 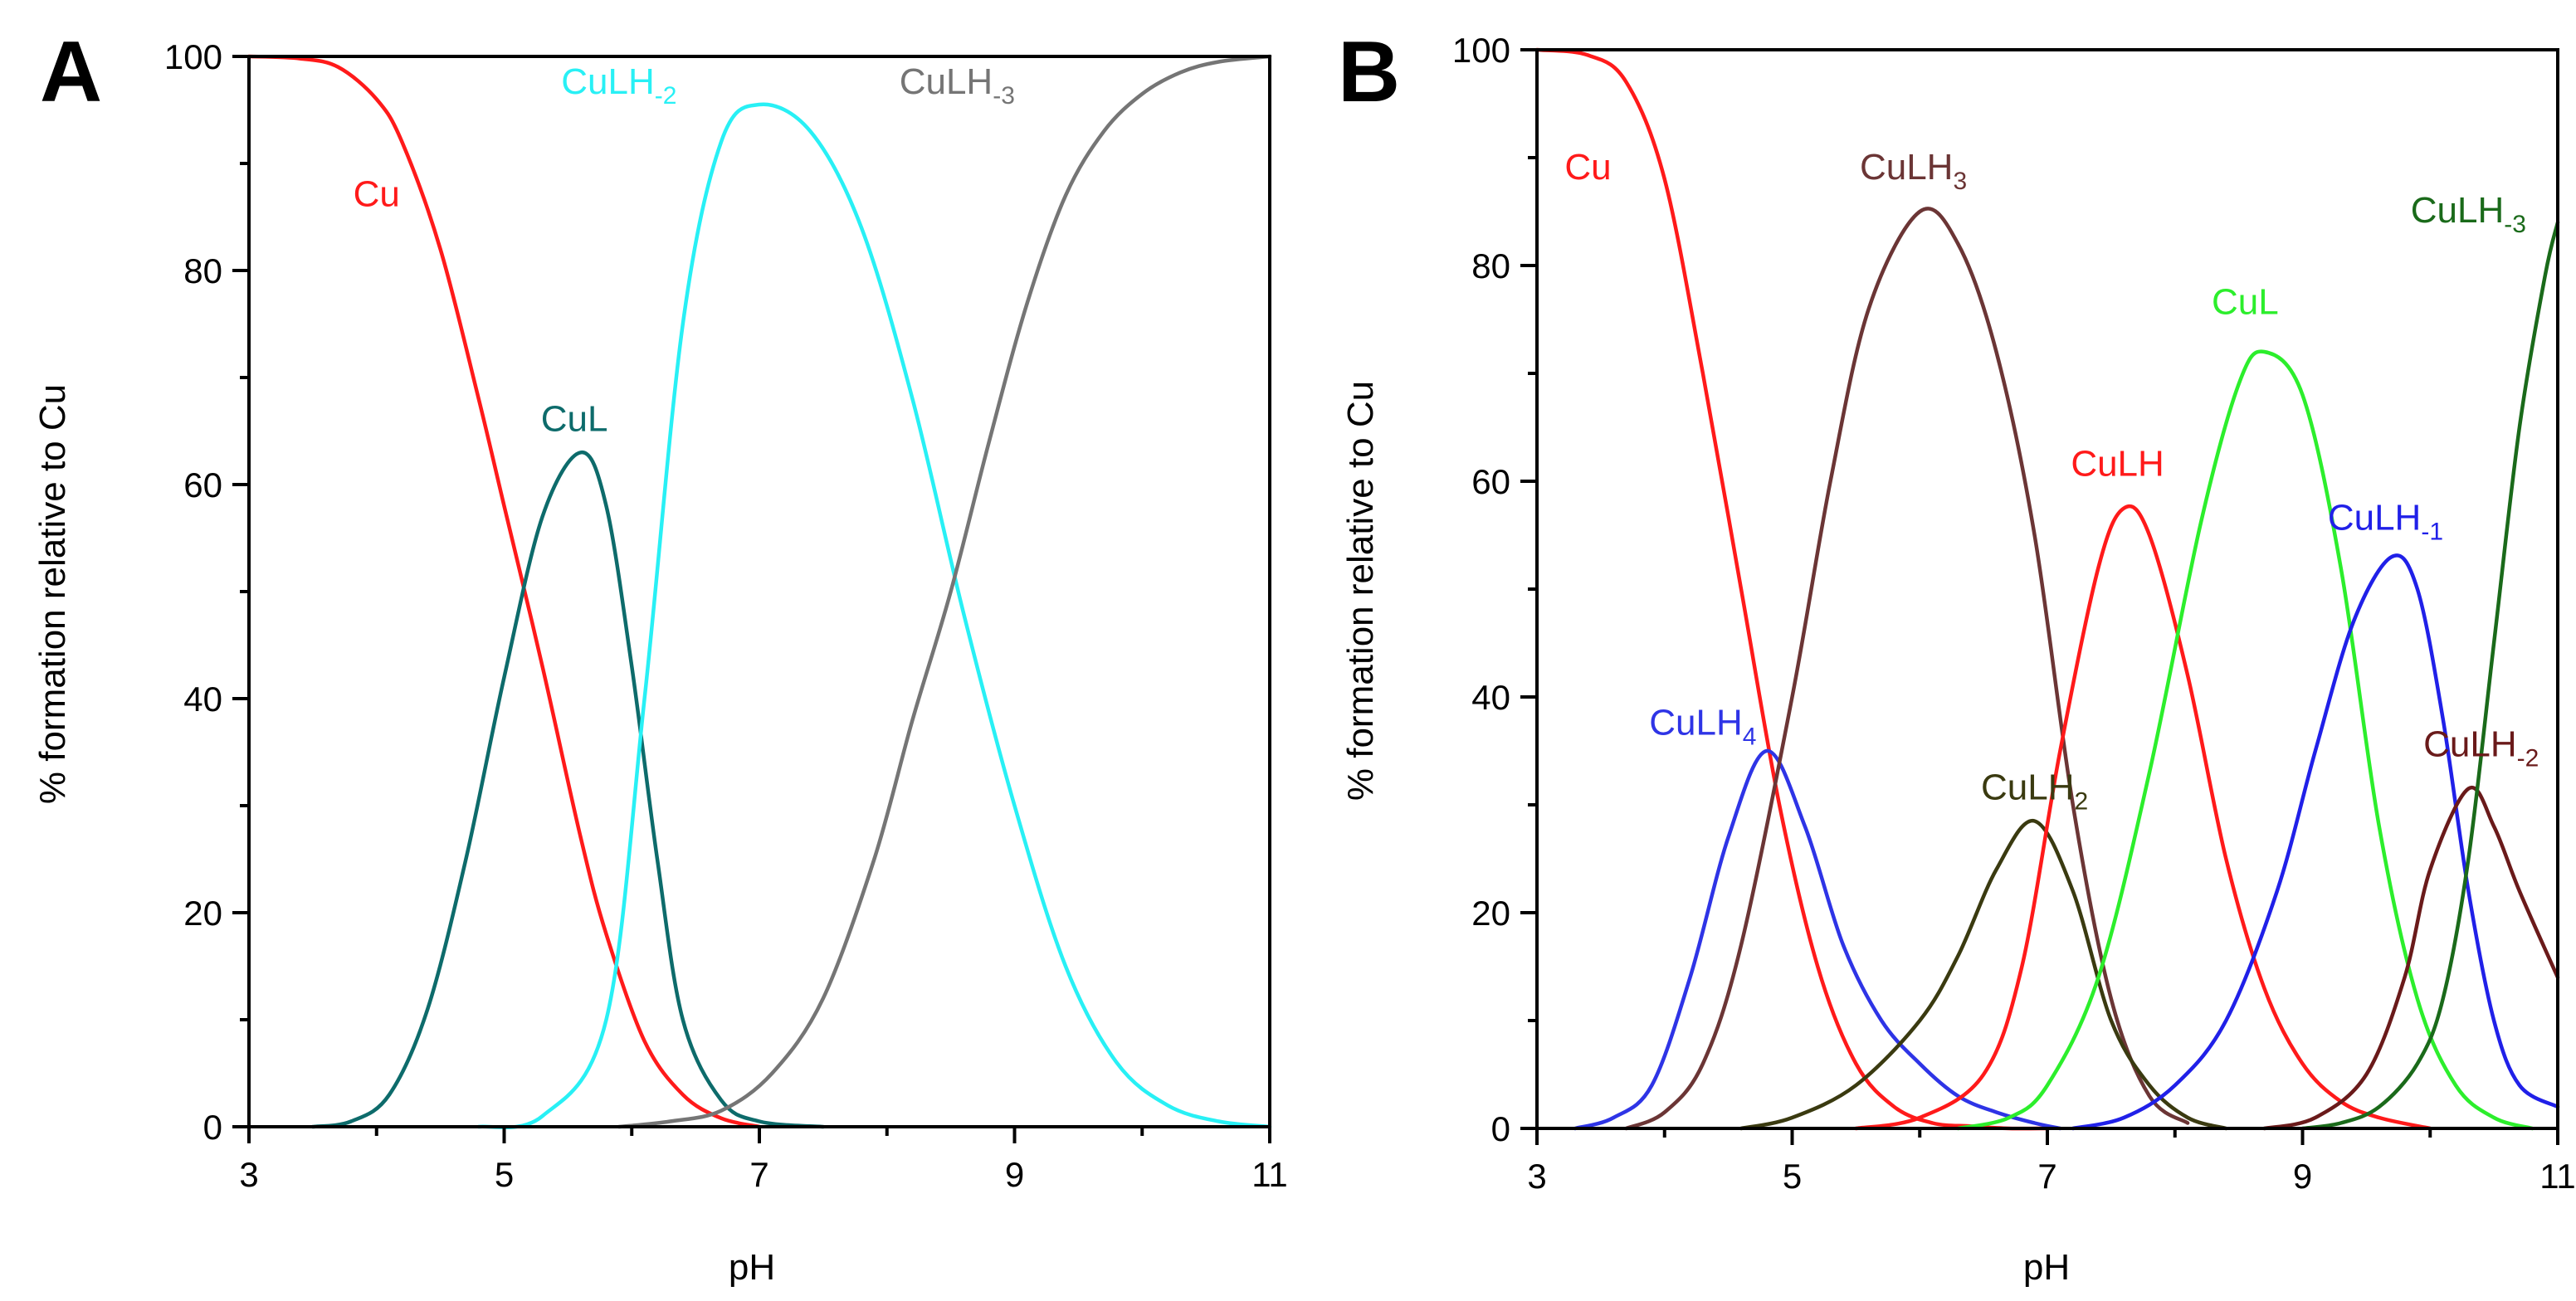 I want to click on series-line-culh, so click(x=2143, y=817).